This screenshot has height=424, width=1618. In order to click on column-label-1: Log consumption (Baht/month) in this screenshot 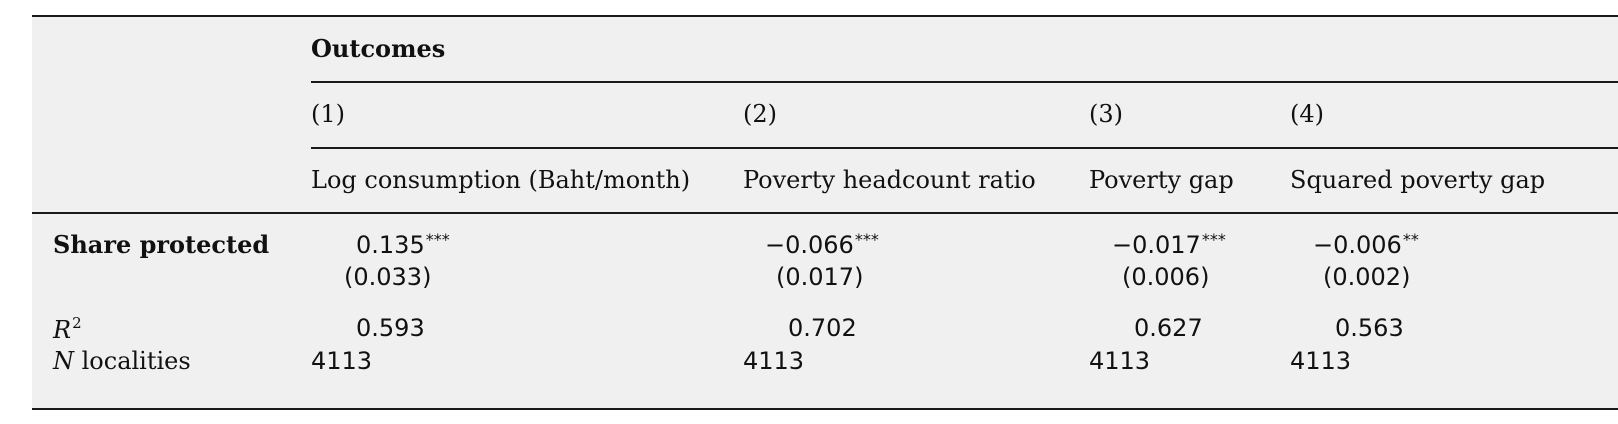, I will do `click(501, 180)`.